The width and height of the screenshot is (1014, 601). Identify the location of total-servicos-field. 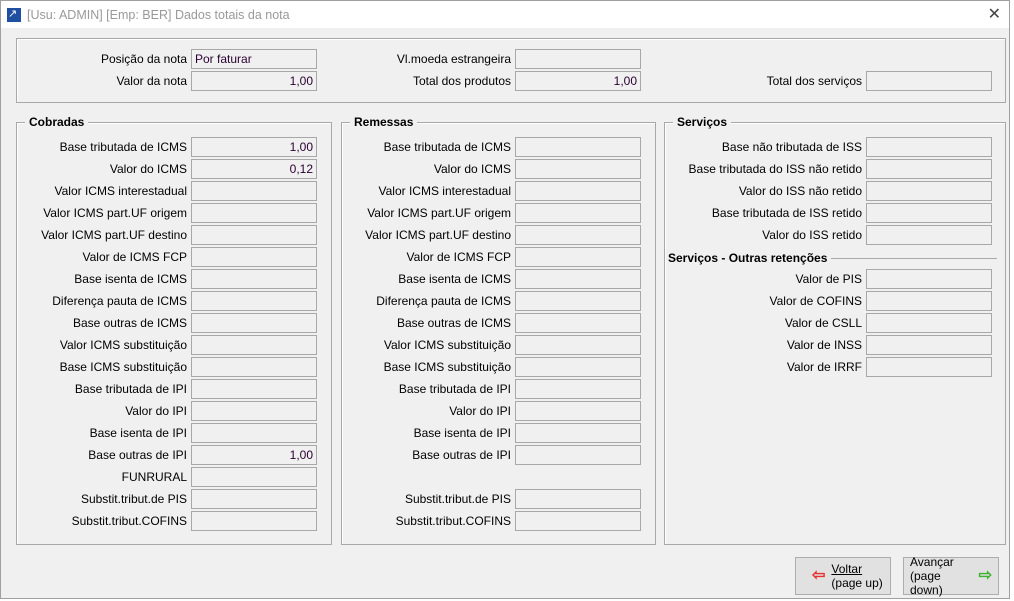
(929, 81).